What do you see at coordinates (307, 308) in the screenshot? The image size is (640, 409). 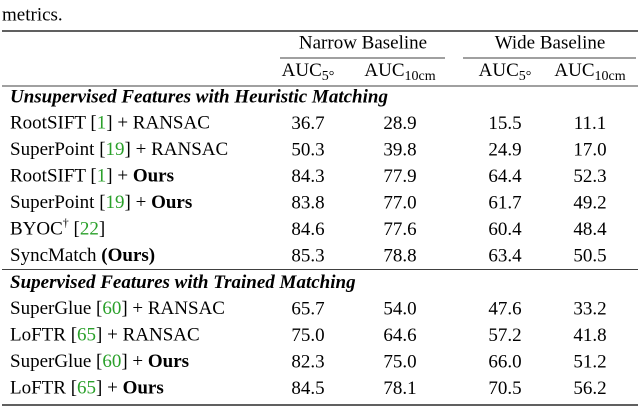 I see `value-cell: 65.7` at bounding box center [307, 308].